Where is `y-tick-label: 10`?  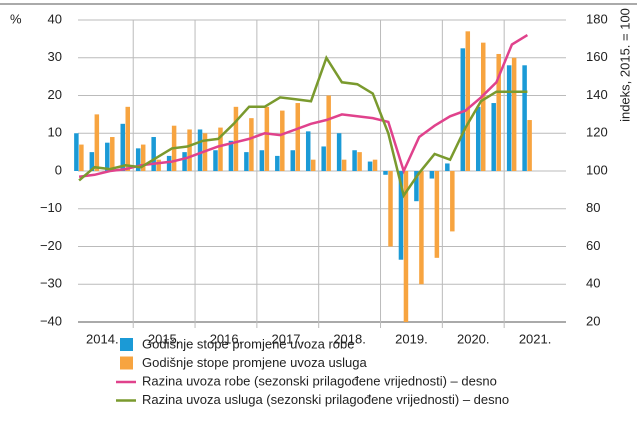
y-tick-label: 10 is located at coordinates (55, 132).